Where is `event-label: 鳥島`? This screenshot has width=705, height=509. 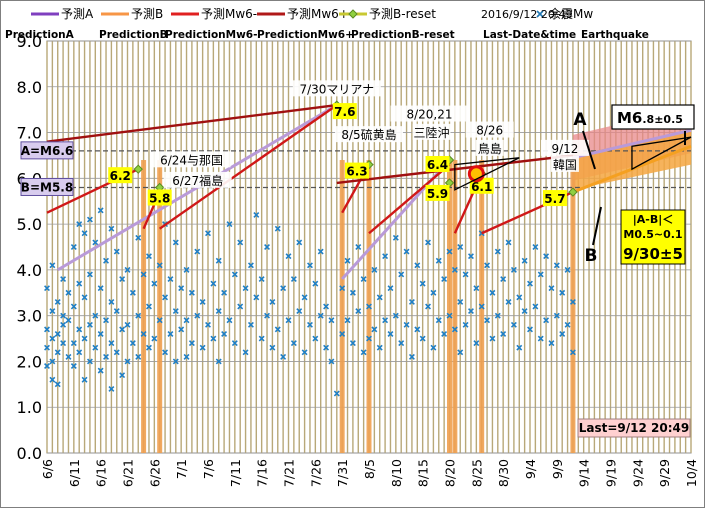 event-label: 鳥島 is located at coordinates (490, 148).